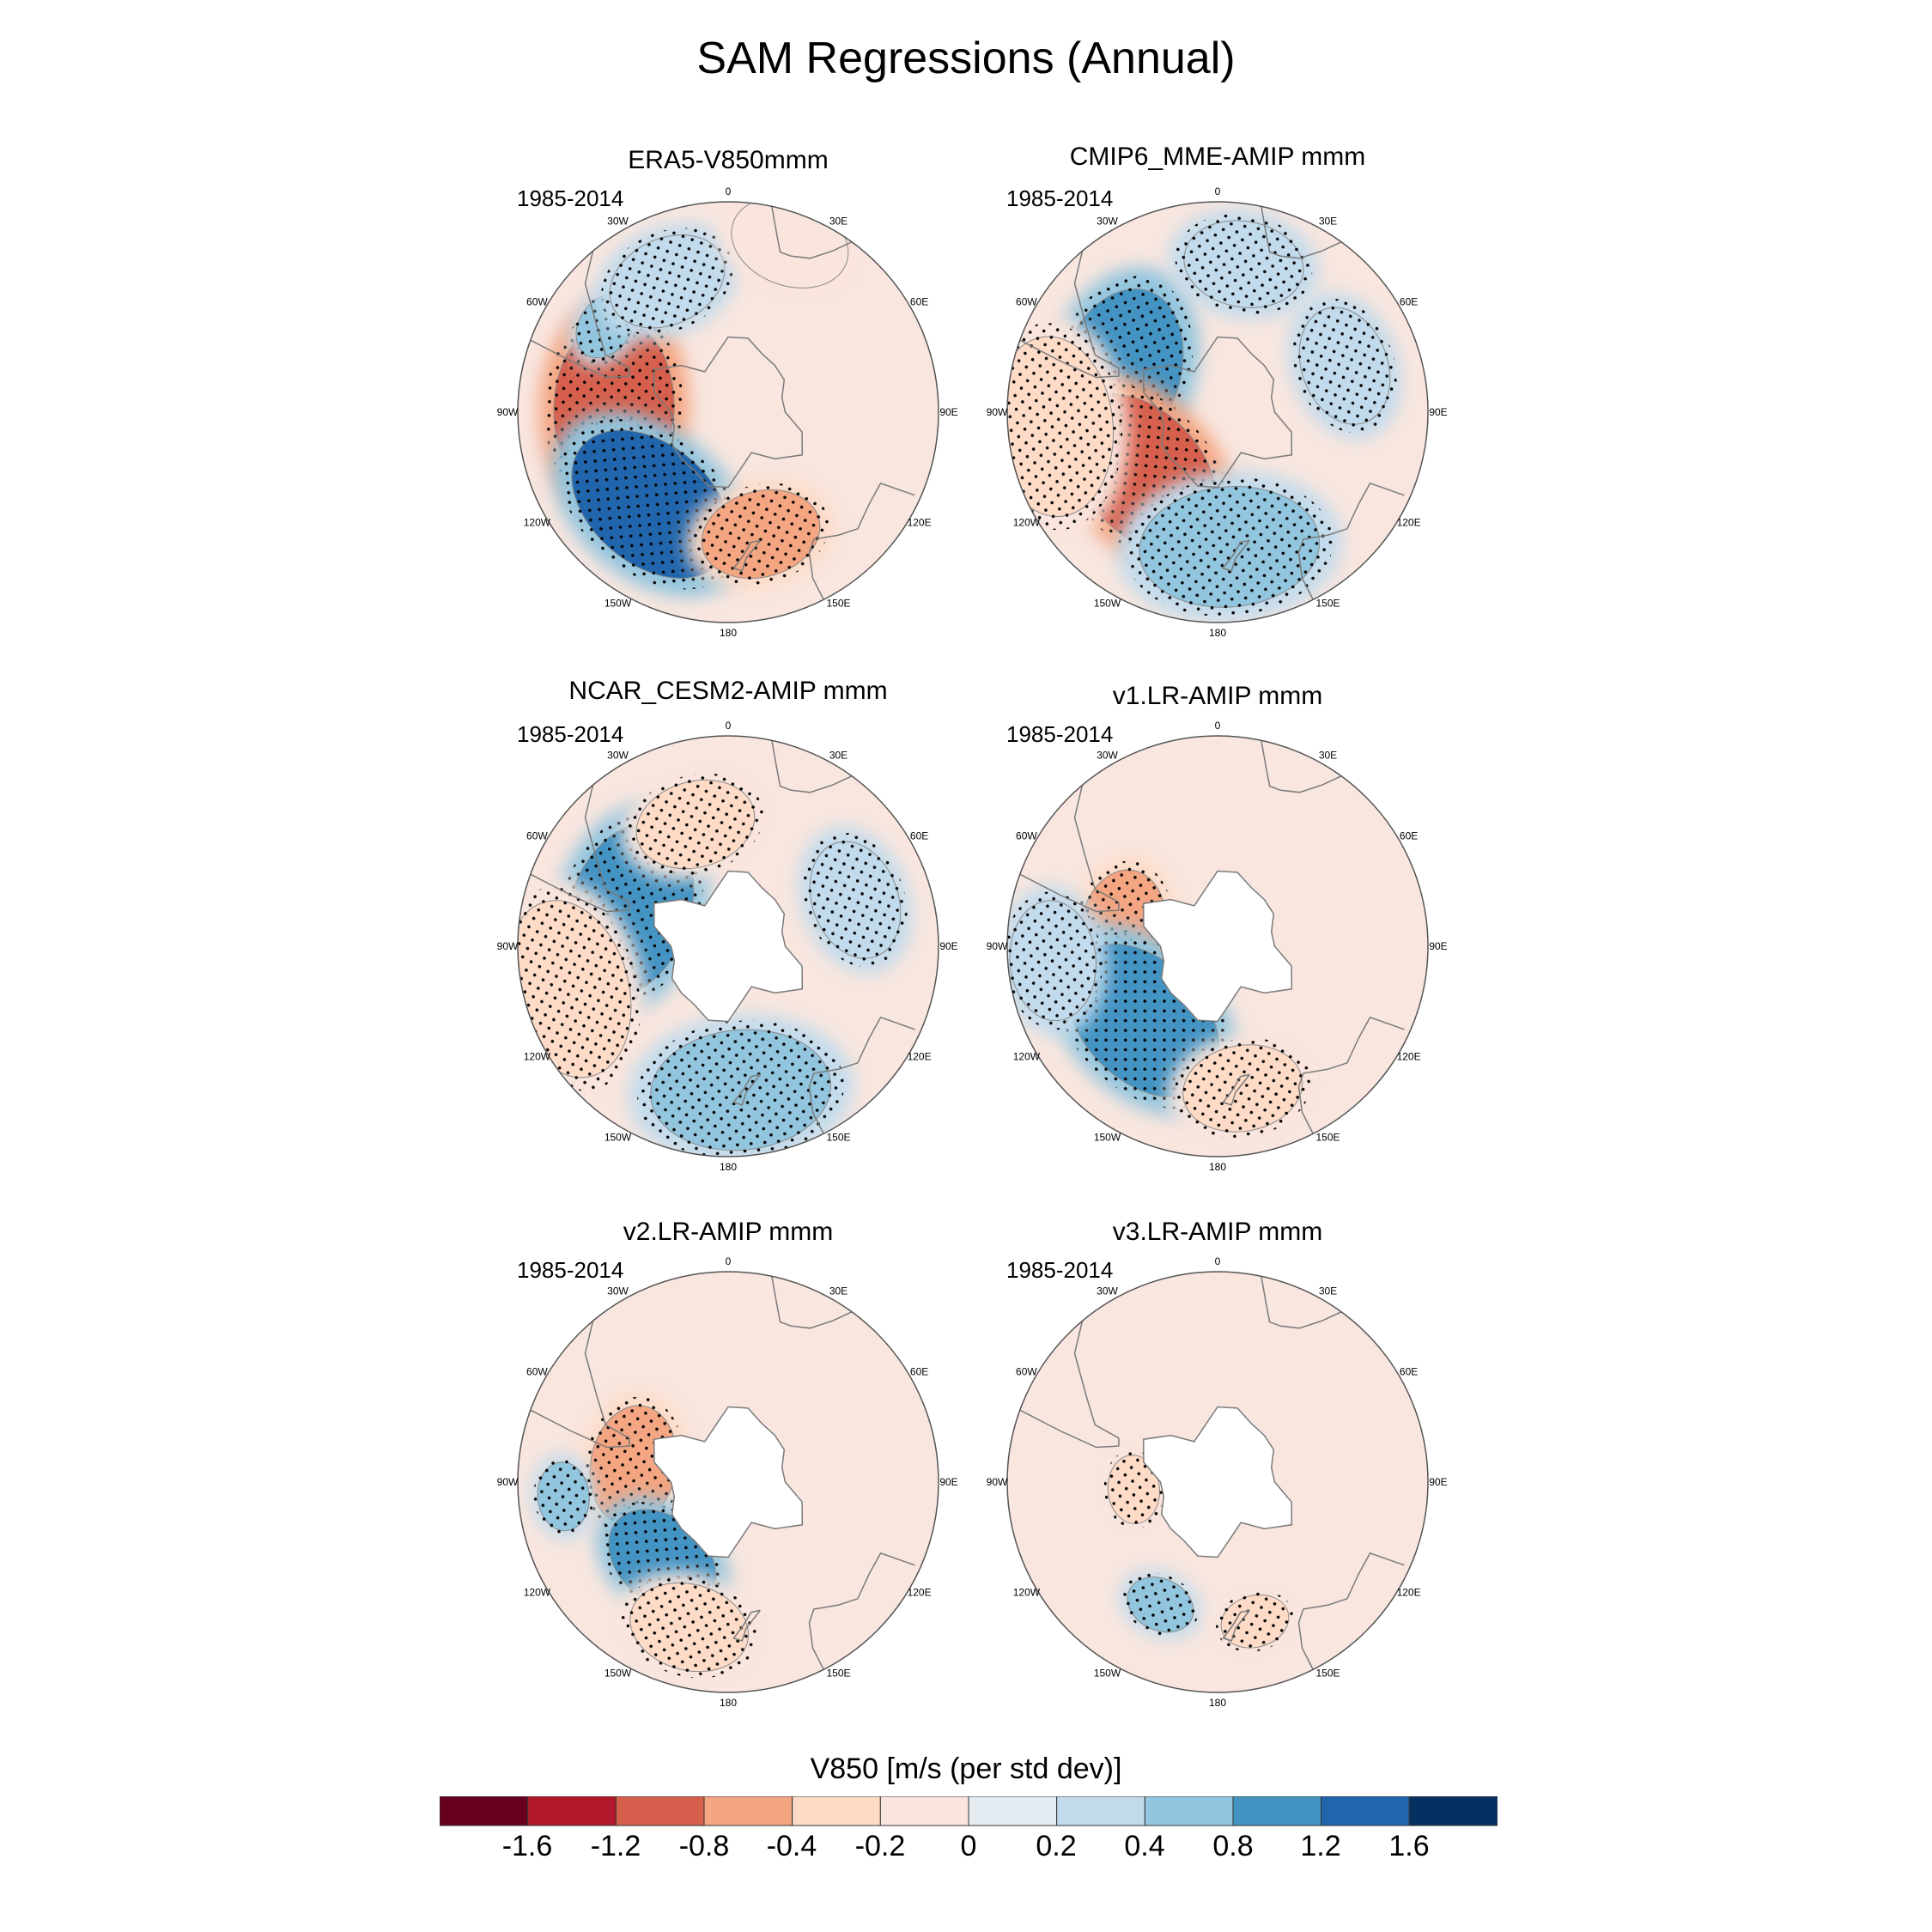 The width and height of the screenshot is (1932, 1932). What do you see at coordinates (1320, 1846) in the screenshot?
I see `colorbar-tick: 1.2` at bounding box center [1320, 1846].